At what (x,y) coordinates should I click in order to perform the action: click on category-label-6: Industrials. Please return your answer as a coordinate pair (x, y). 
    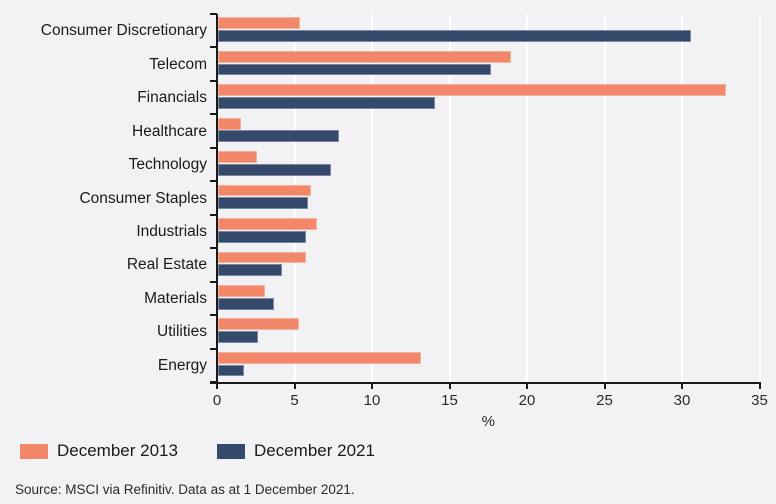
    Looking at the image, I should click on (171, 231).